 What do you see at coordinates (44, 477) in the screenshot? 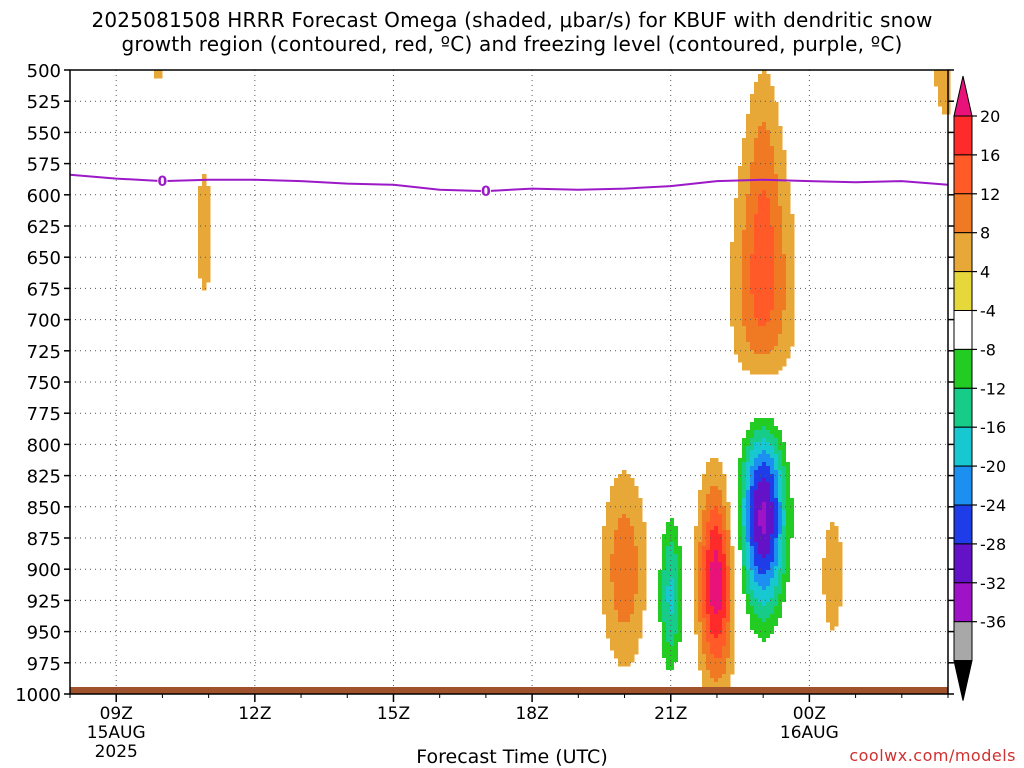
I see `y-tick-label: 825` at bounding box center [44, 477].